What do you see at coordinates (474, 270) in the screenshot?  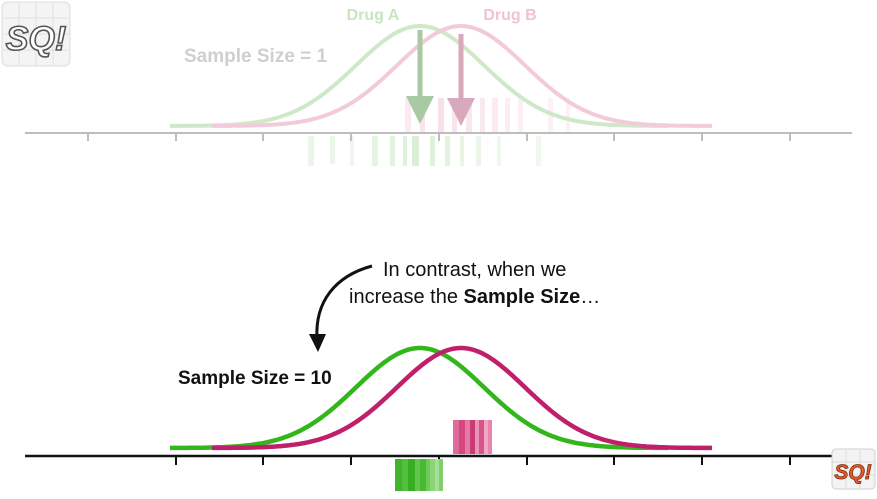 I see `annotation-line-1: In contrast, when we` at bounding box center [474, 270].